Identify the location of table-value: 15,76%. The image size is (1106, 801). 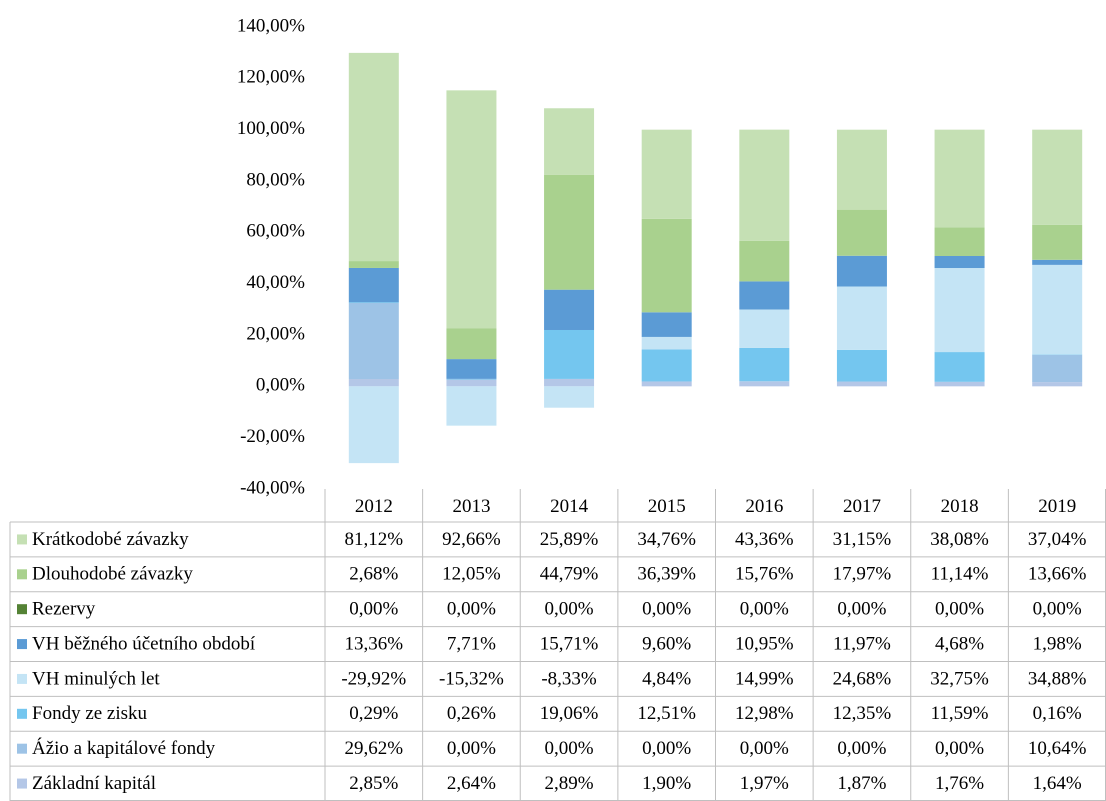
(764, 574).